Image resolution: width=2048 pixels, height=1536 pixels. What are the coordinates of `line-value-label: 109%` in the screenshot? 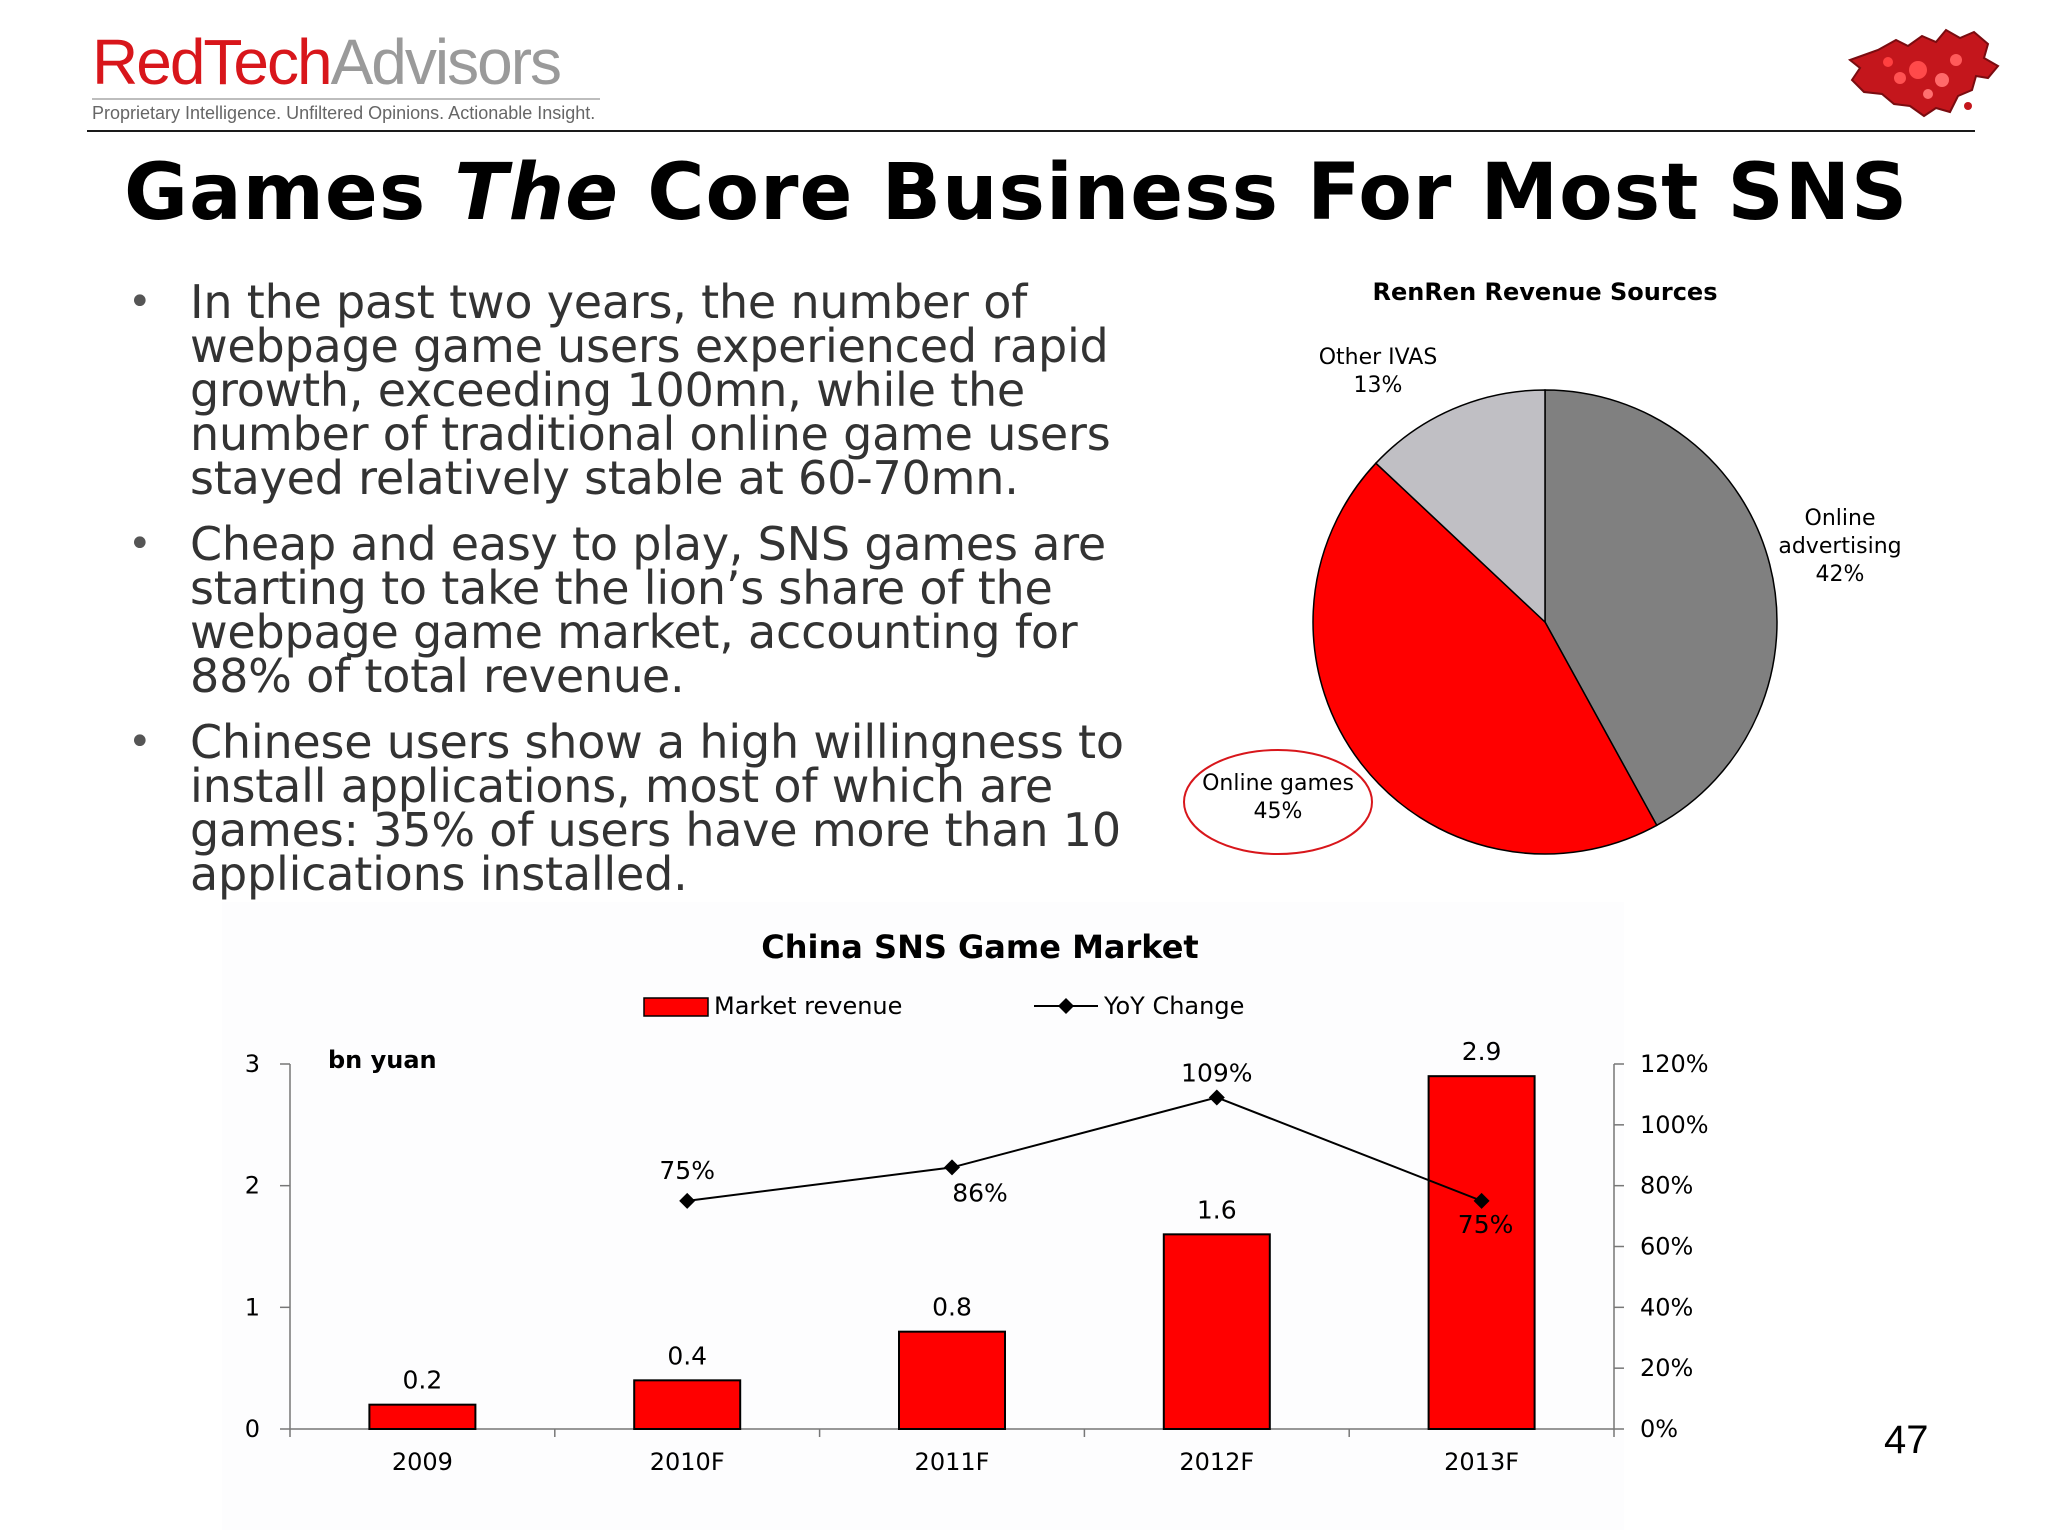 It's located at (1216, 1072).